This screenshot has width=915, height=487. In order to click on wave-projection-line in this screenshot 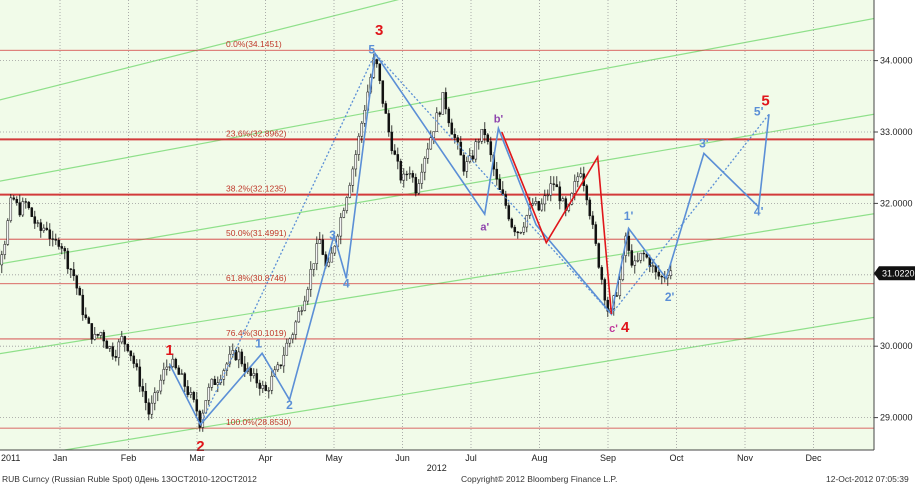, I will do `click(690, 214)`.